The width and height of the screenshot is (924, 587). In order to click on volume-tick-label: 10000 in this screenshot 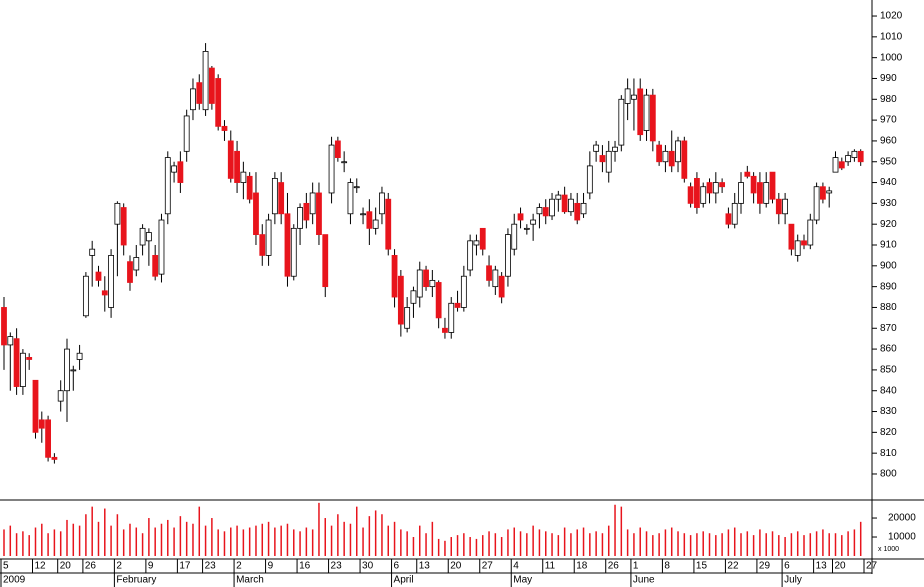, I will do `click(902, 537)`.